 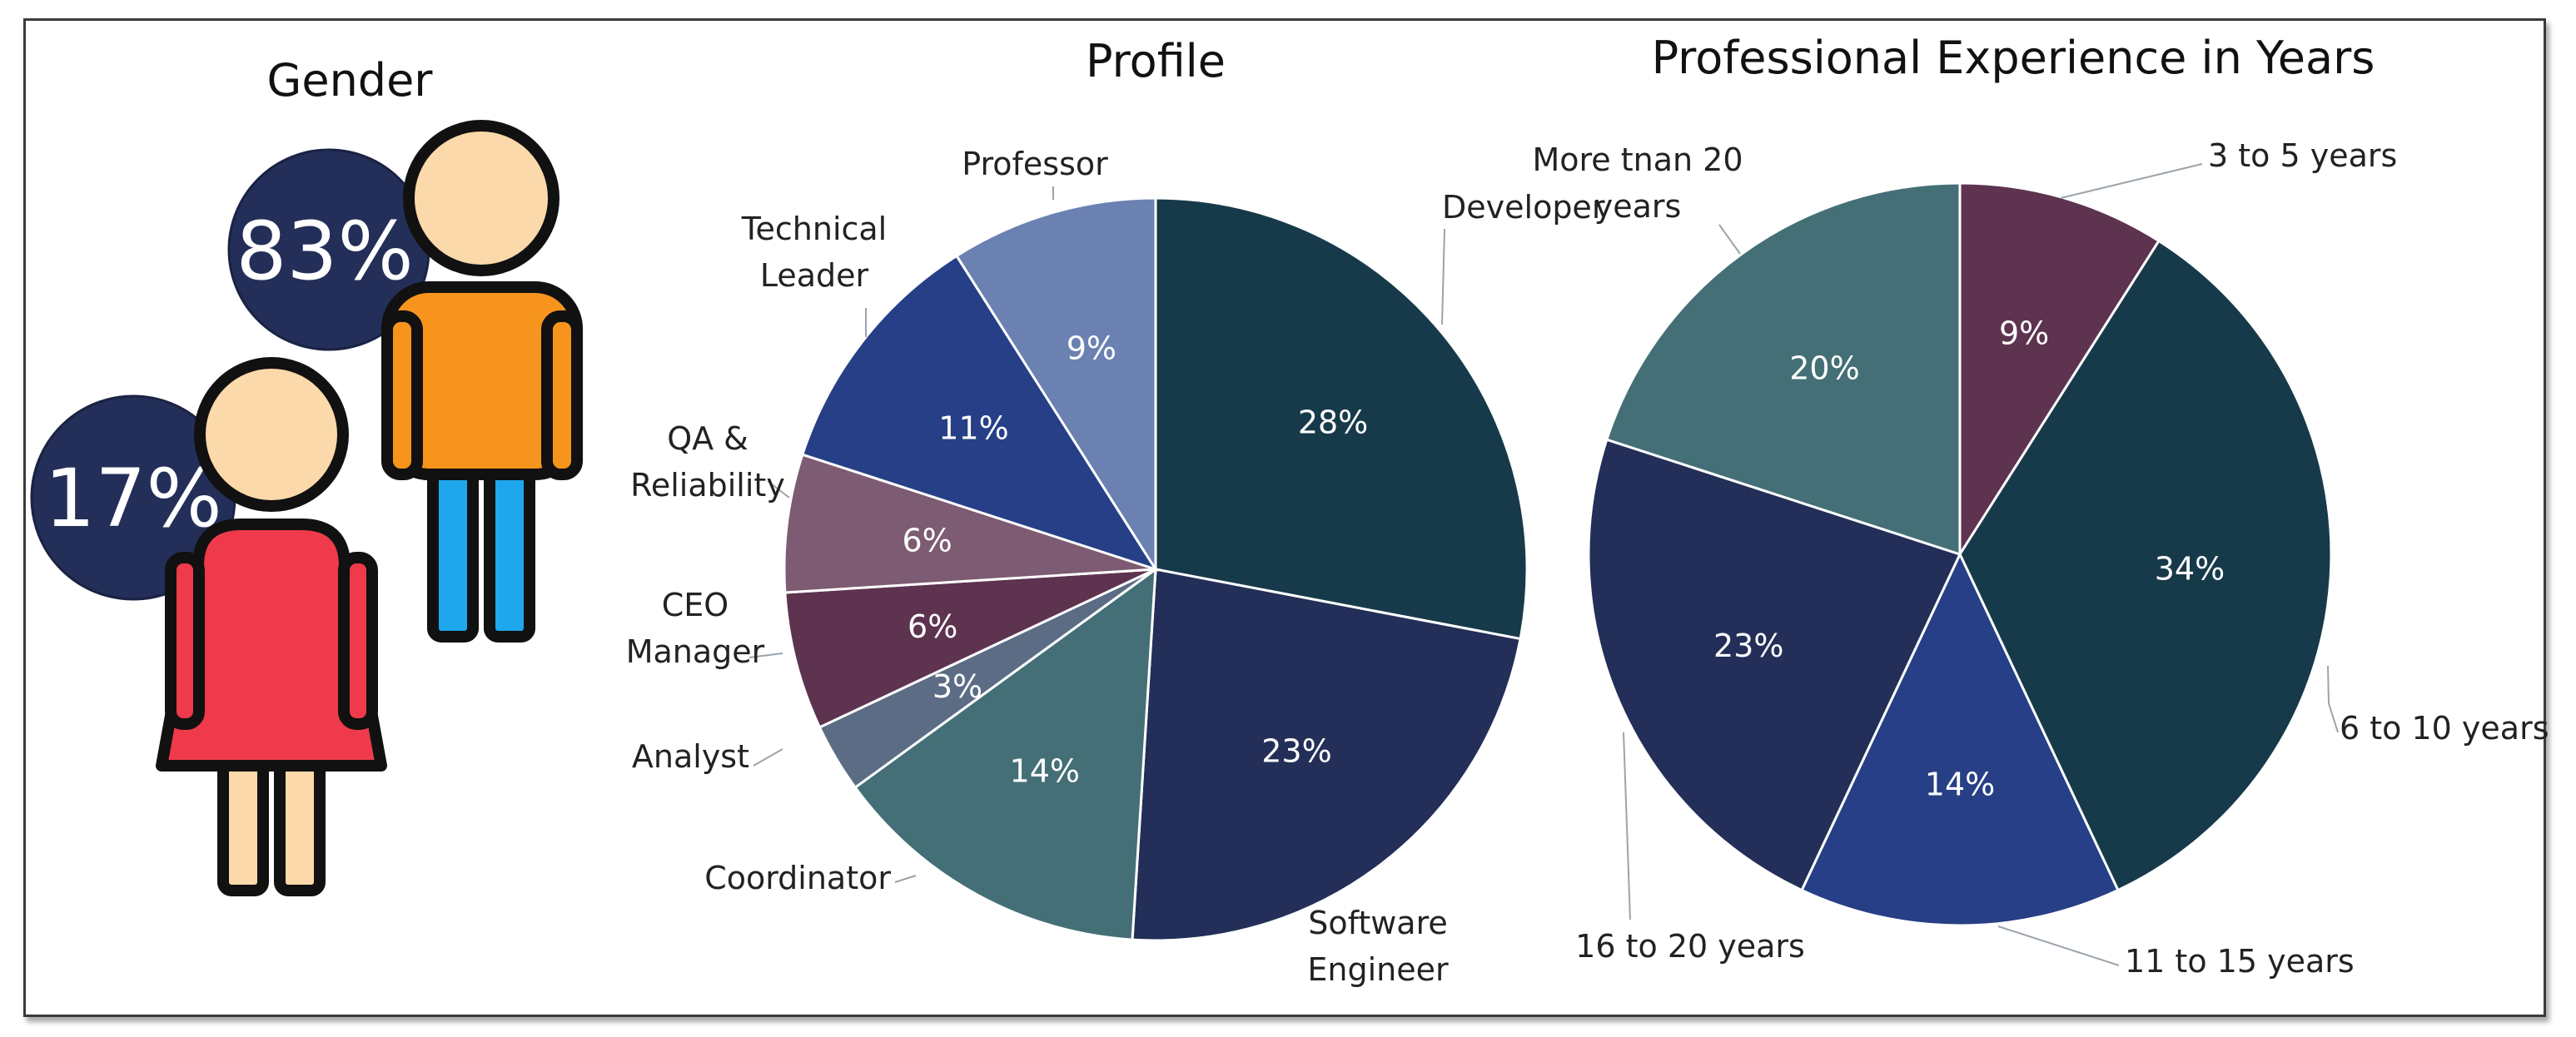 What do you see at coordinates (1824, 368) in the screenshot?
I see `pie-value-label: 20%` at bounding box center [1824, 368].